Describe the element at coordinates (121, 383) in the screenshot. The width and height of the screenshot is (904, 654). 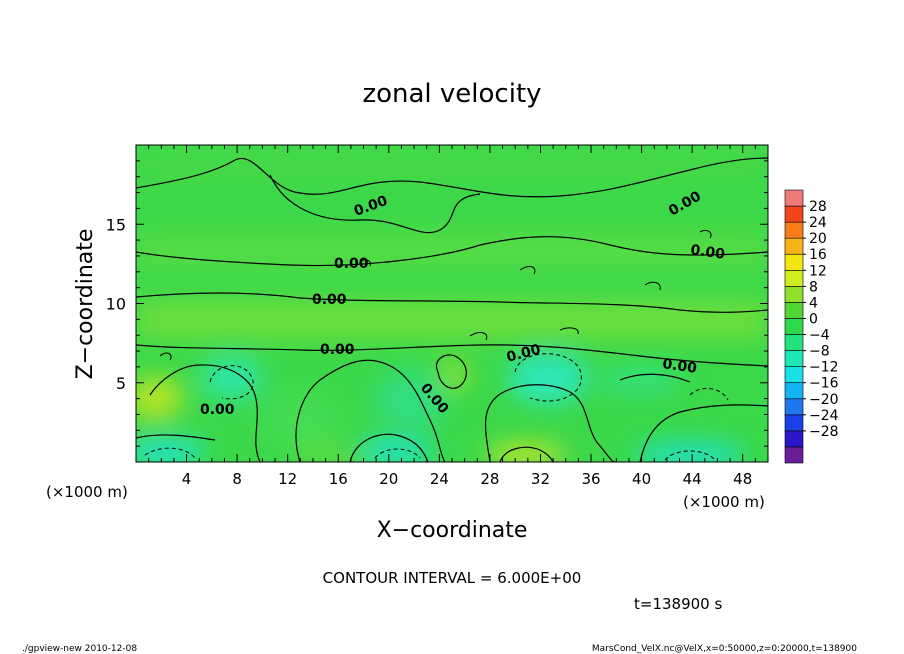
I see `y-tick-label: 5` at that location.